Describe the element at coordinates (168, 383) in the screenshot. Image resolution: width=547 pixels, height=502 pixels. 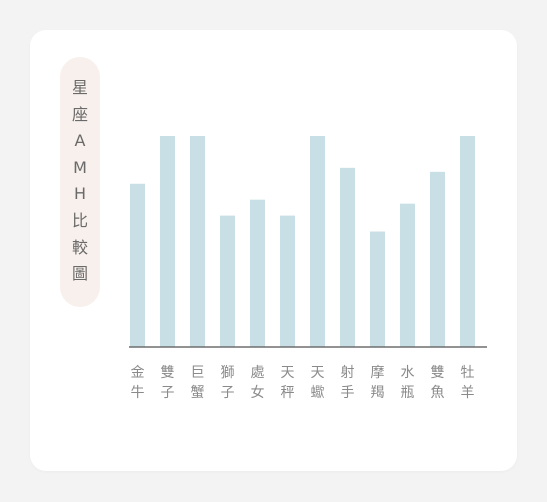
I see `x-tick-label: 雙子` at that location.